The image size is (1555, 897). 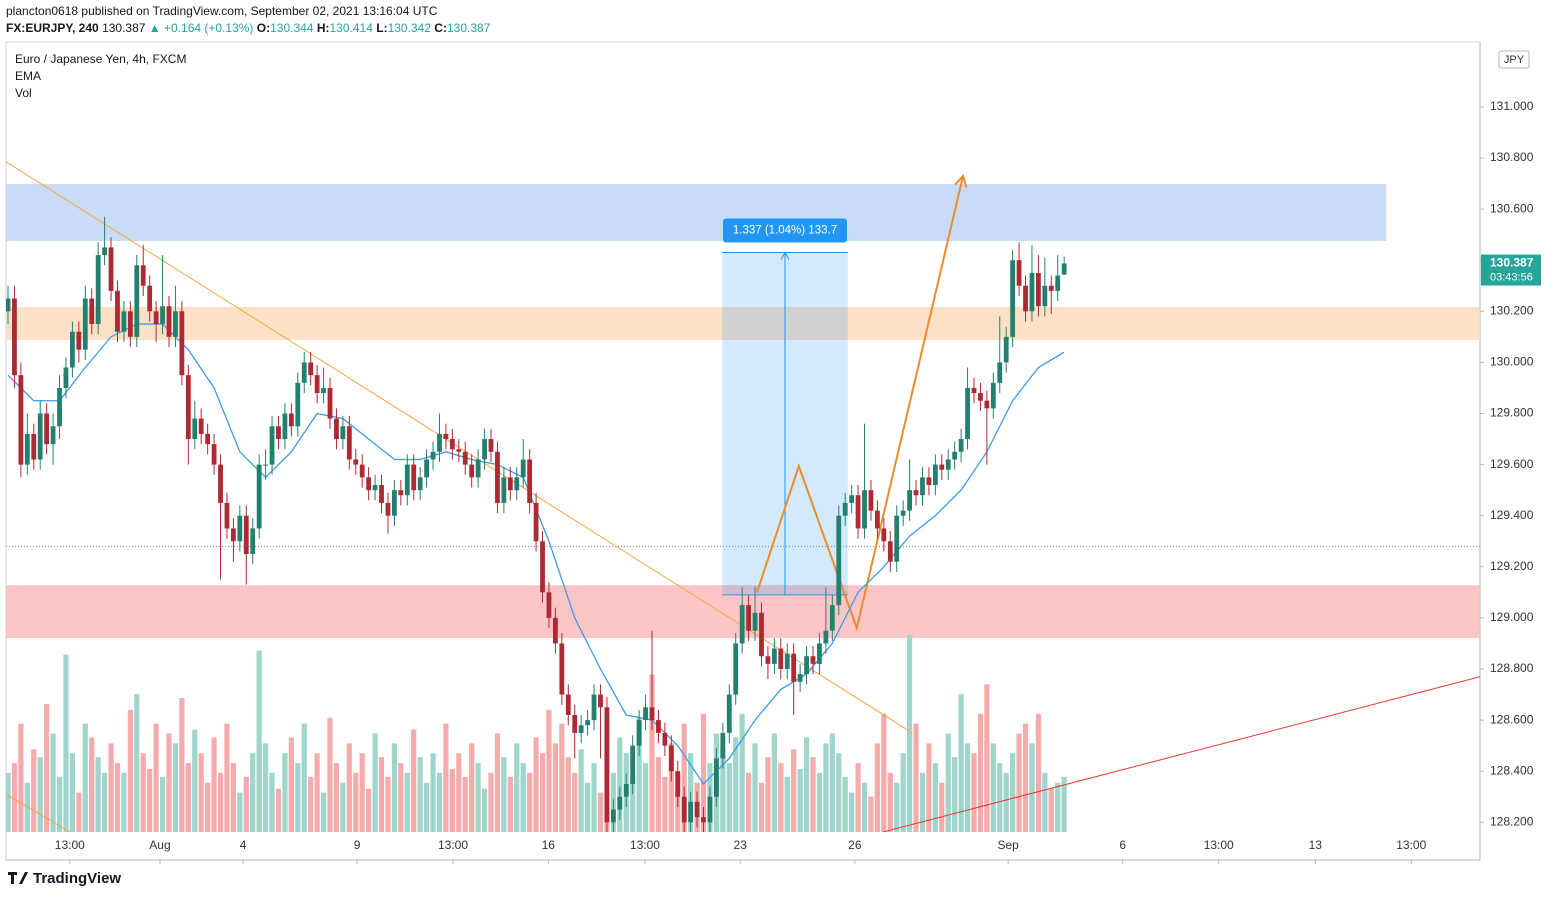 I want to click on h-label: H:, so click(x=323, y=28).